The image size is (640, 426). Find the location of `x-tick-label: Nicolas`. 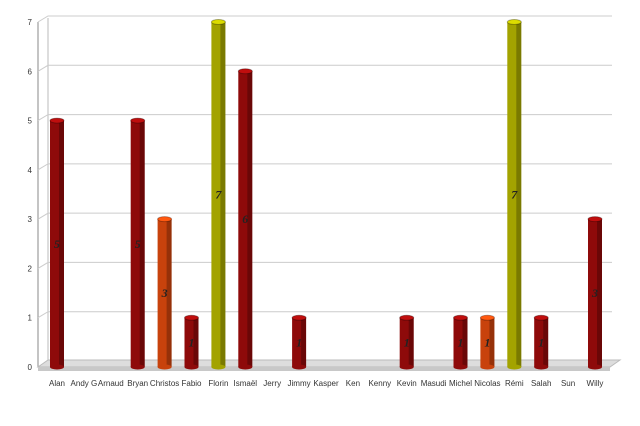

x-tick-label: Nicolas is located at coordinates (487, 383).